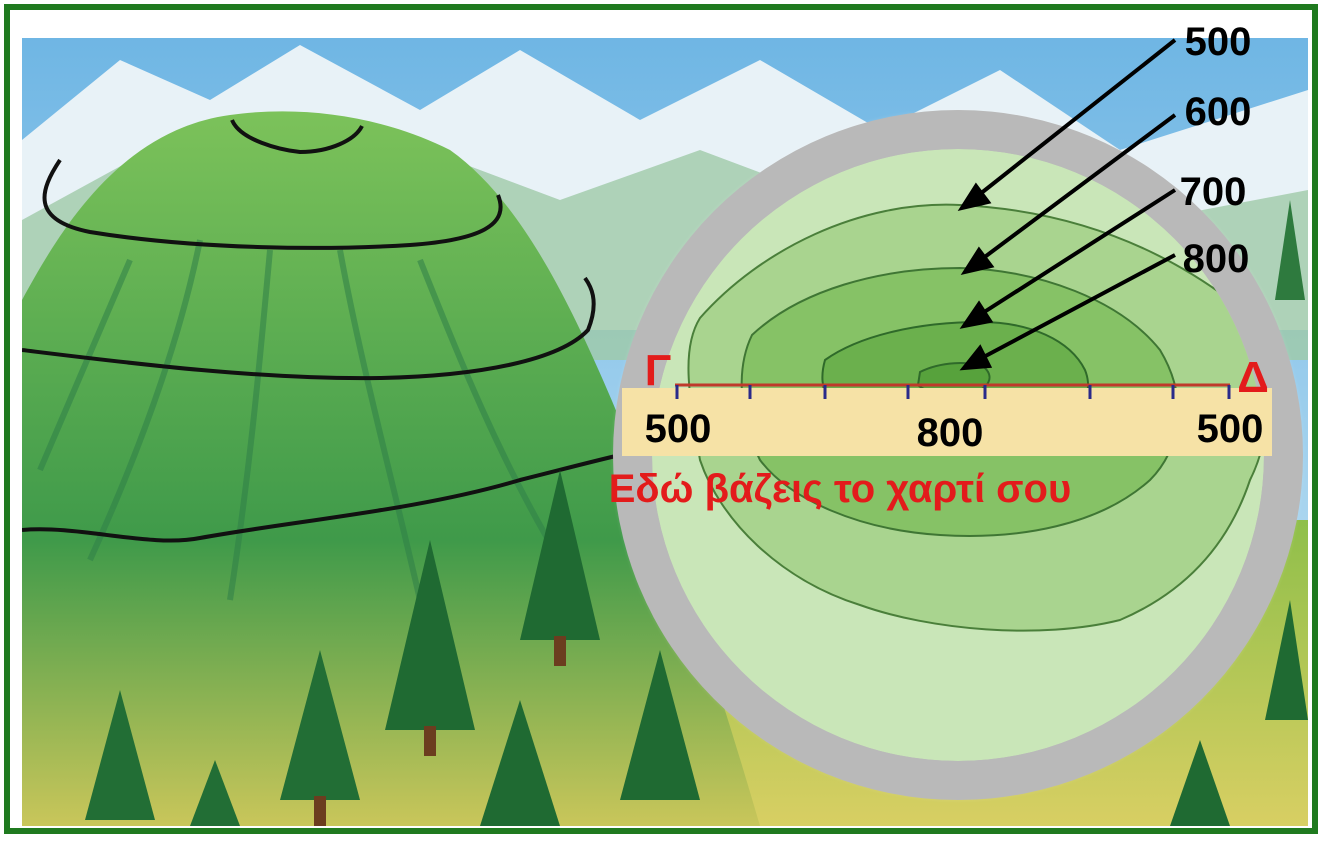 This screenshot has height=846, width=1330. I want to click on contour-label-800: 800, so click(1216, 259).